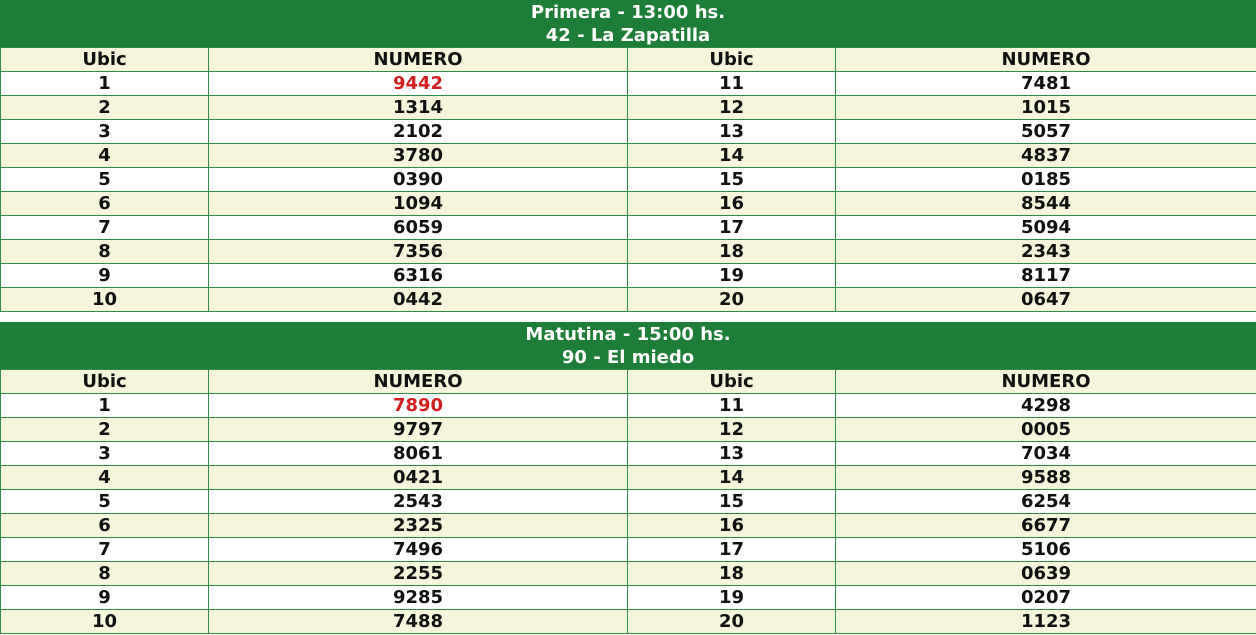  I want to click on table-row: 6 1094 16 8544, so click(628, 203).